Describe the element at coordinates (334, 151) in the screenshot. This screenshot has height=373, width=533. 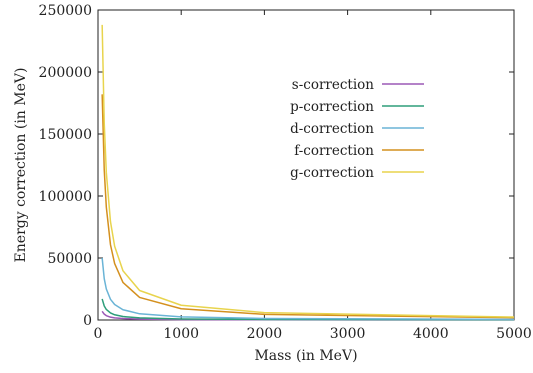
I see `legend-label: f-correction` at that location.